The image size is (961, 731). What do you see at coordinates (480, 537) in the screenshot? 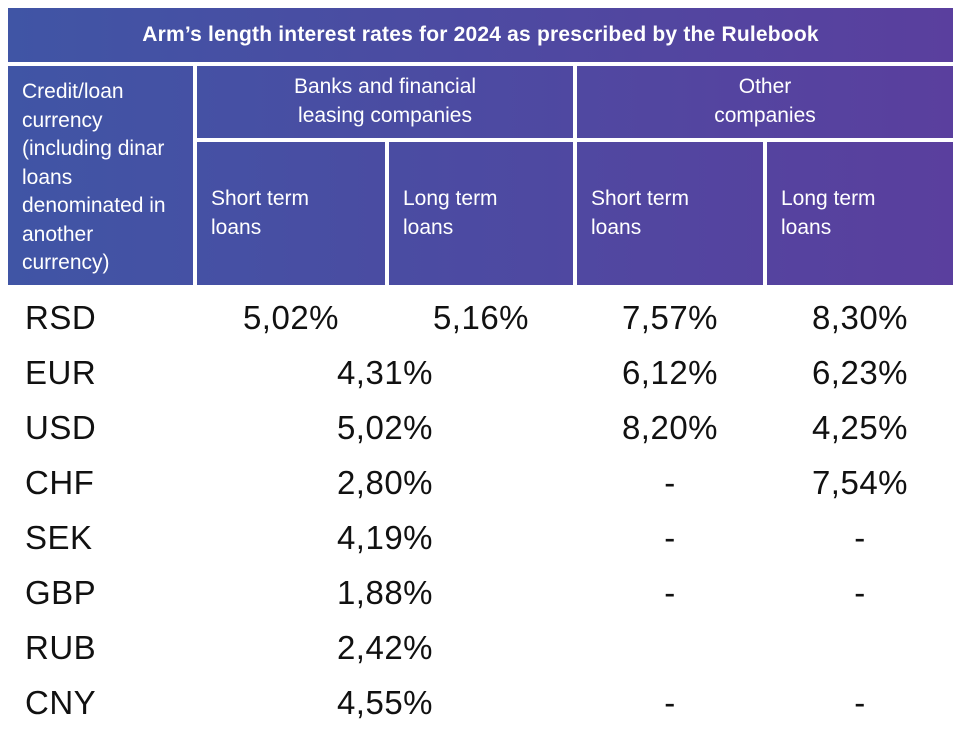
I see `table-row-sek: SEK 4,19% - -` at bounding box center [480, 537].